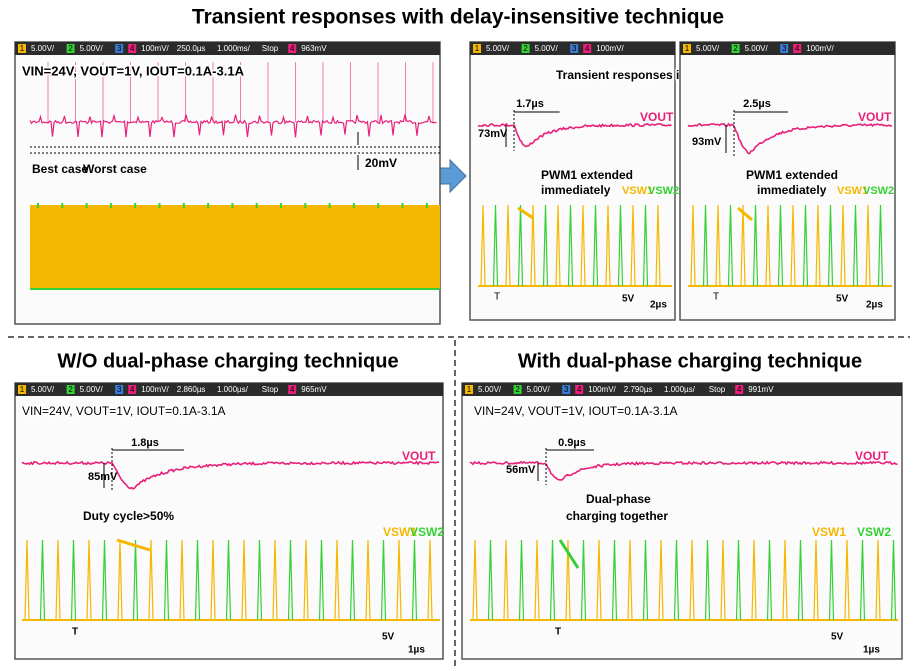 This screenshot has width=917, height=671. Describe the element at coordinates (75, 632) in the screenshot. I see `label: T` at that location.